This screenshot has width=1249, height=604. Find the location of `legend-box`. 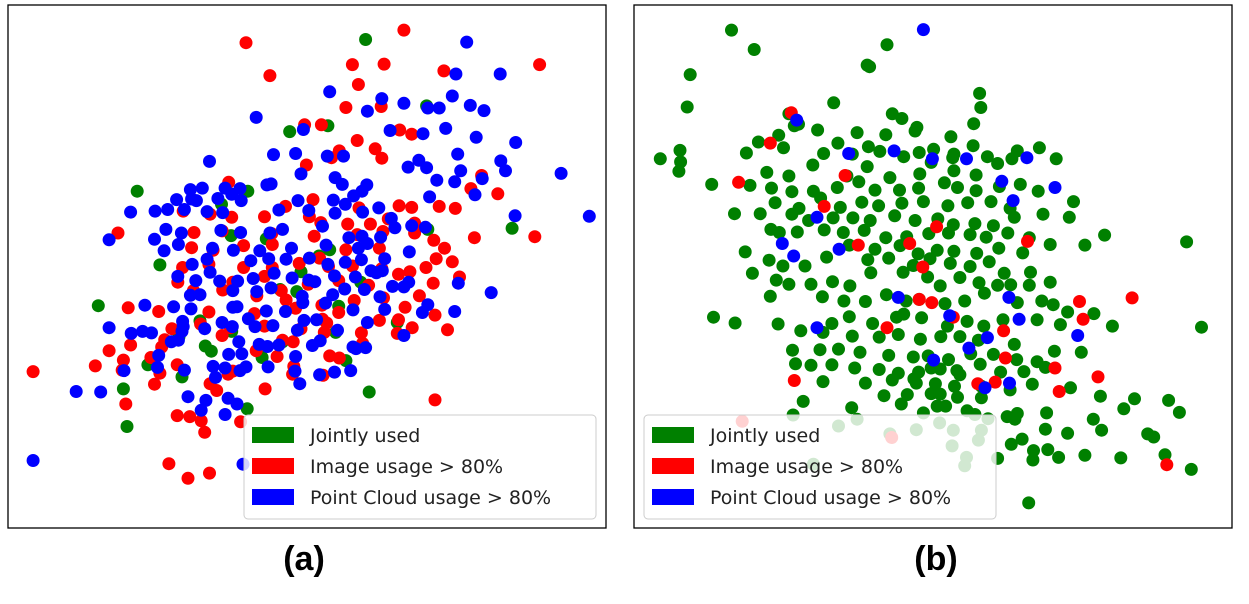

legend-box is located at coordinates (820, 467).